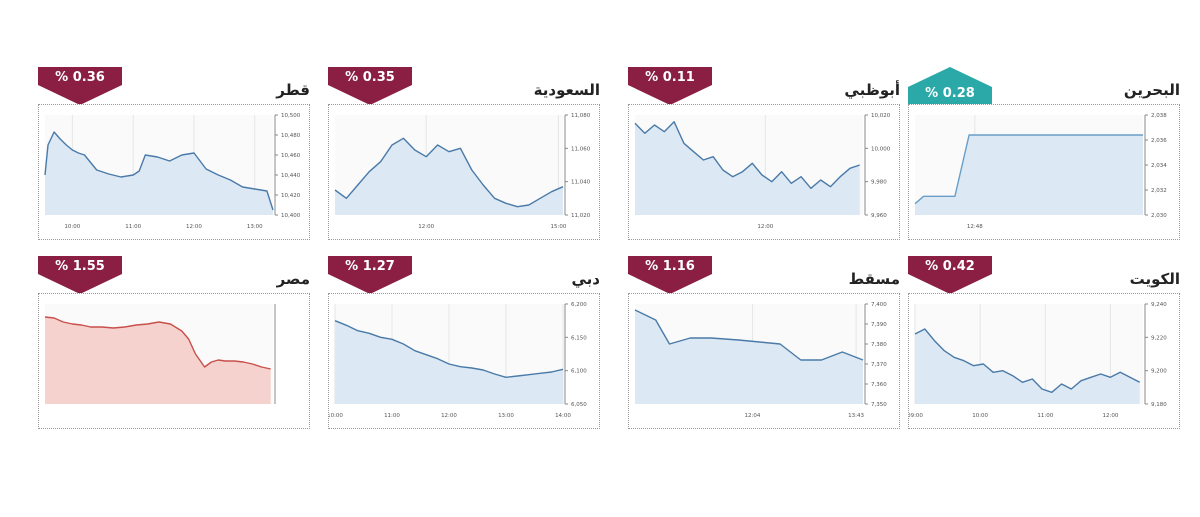 The image size is (1200, 517). Describe the element at coordinates (293, 90) in the screenshot. I see `market-title: قطر` at that location.